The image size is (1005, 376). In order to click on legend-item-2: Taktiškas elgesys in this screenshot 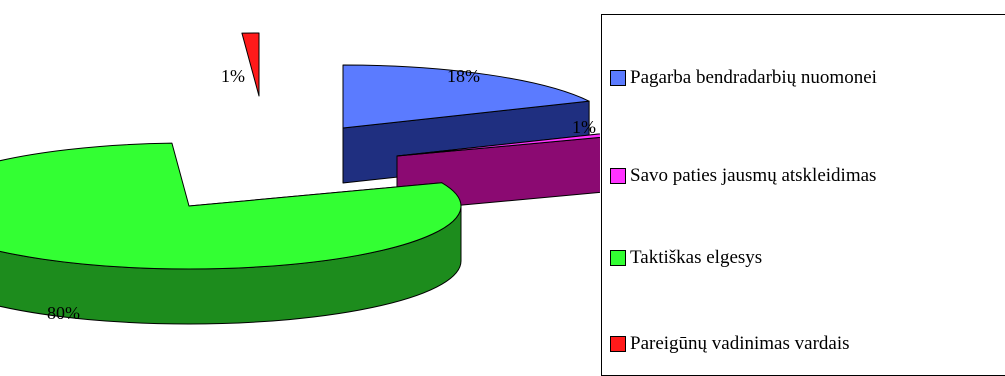, I will do `click(686, 258)`.